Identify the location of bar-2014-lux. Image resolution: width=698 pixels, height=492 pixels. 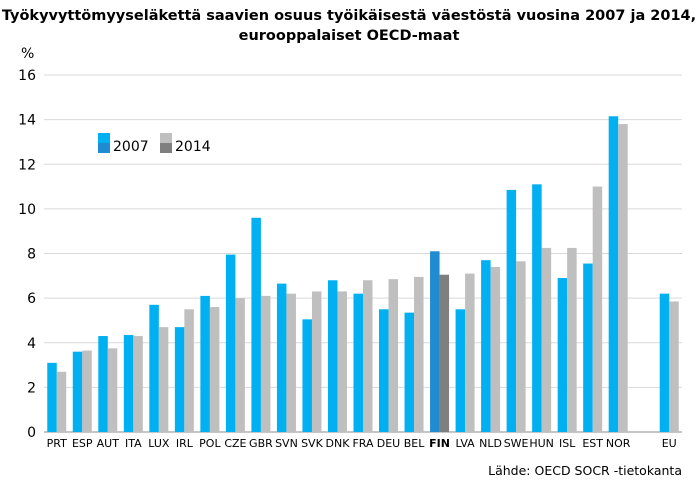
(163, 379).